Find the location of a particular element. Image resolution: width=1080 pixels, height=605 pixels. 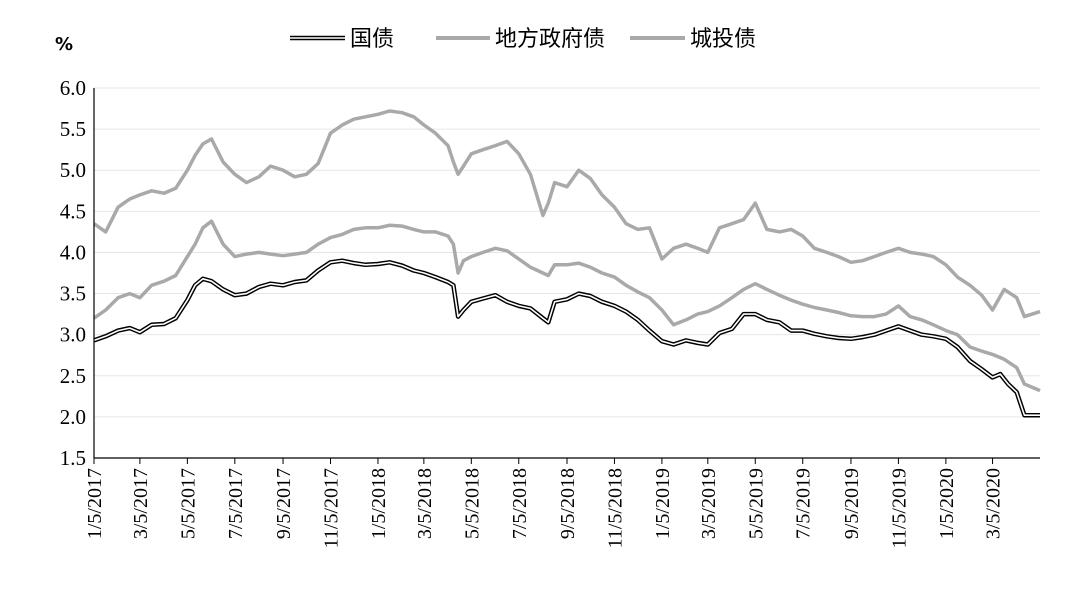

x-tick-label: 3/5/2018 is located at coordinates (425, 503).